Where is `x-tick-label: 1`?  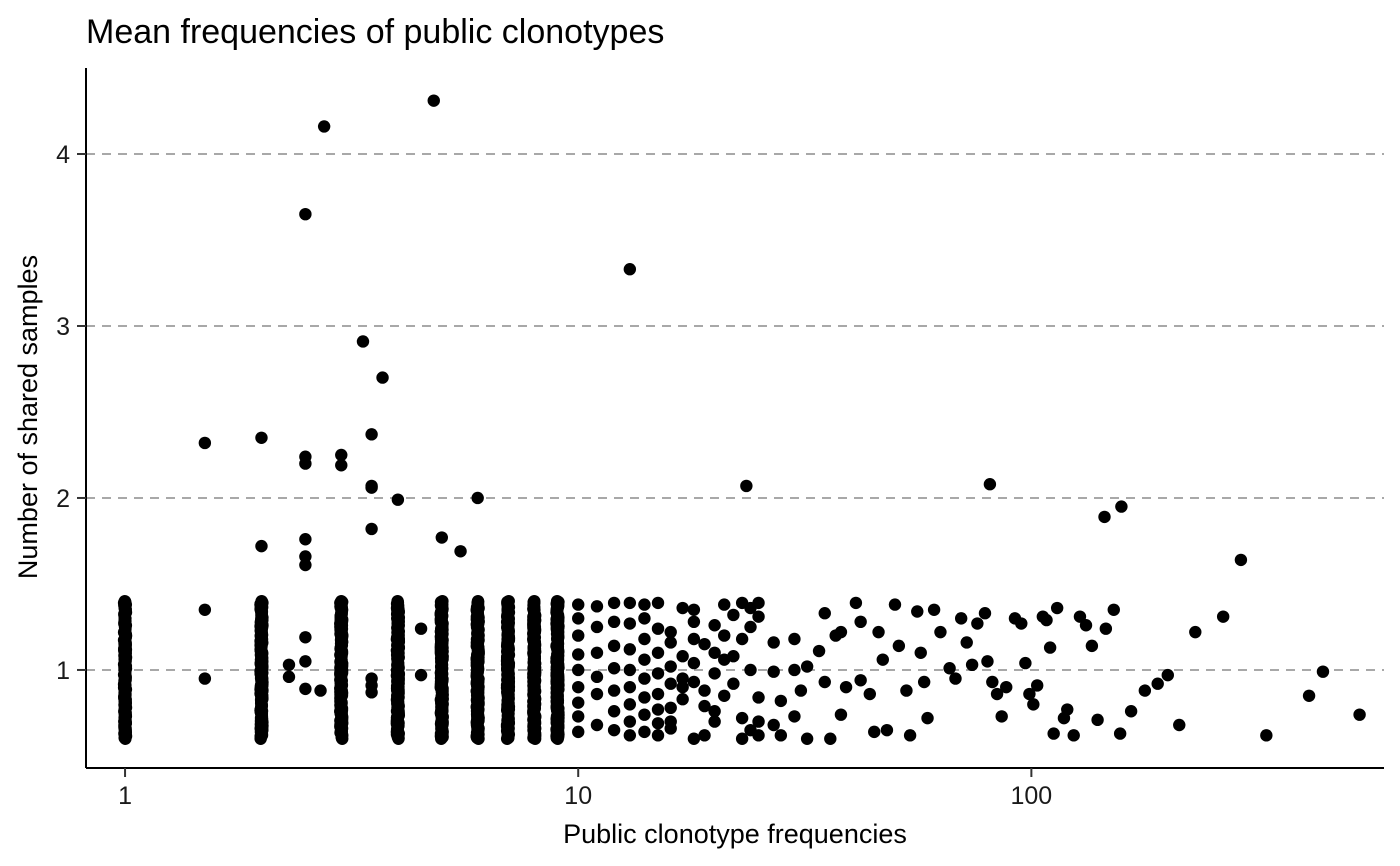 x-tick-label: 1 is located at coordinates (125, 796).